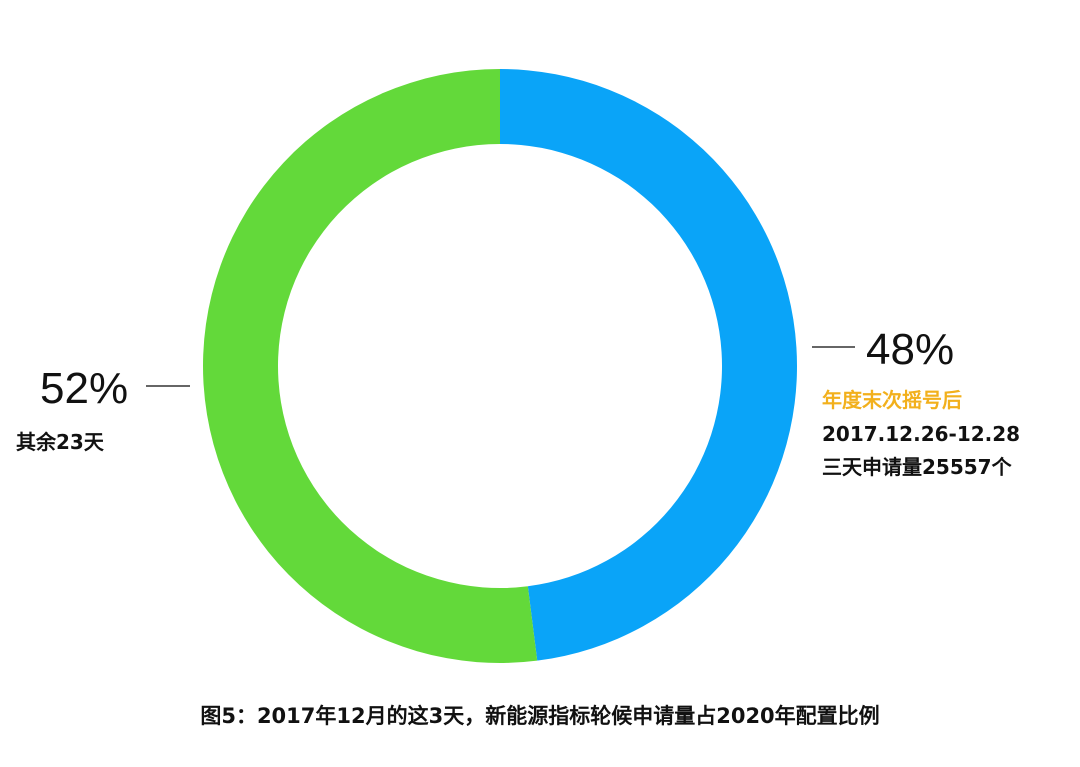  Describe the element at coordinates (60, 442) in the screenshot. I see `slice-label-52-line1: 其余23天` at that location.